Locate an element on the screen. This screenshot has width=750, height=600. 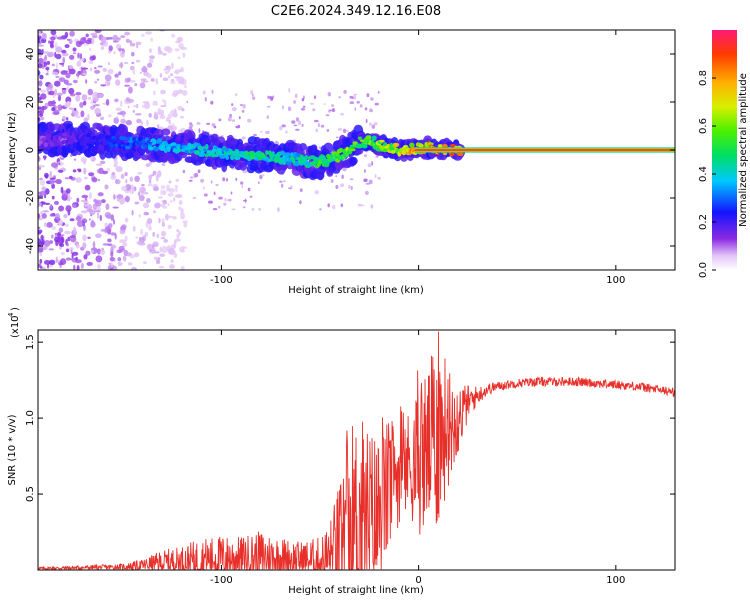
snr-multiplier-exponent: 4 is located at coordinates (11, 314).